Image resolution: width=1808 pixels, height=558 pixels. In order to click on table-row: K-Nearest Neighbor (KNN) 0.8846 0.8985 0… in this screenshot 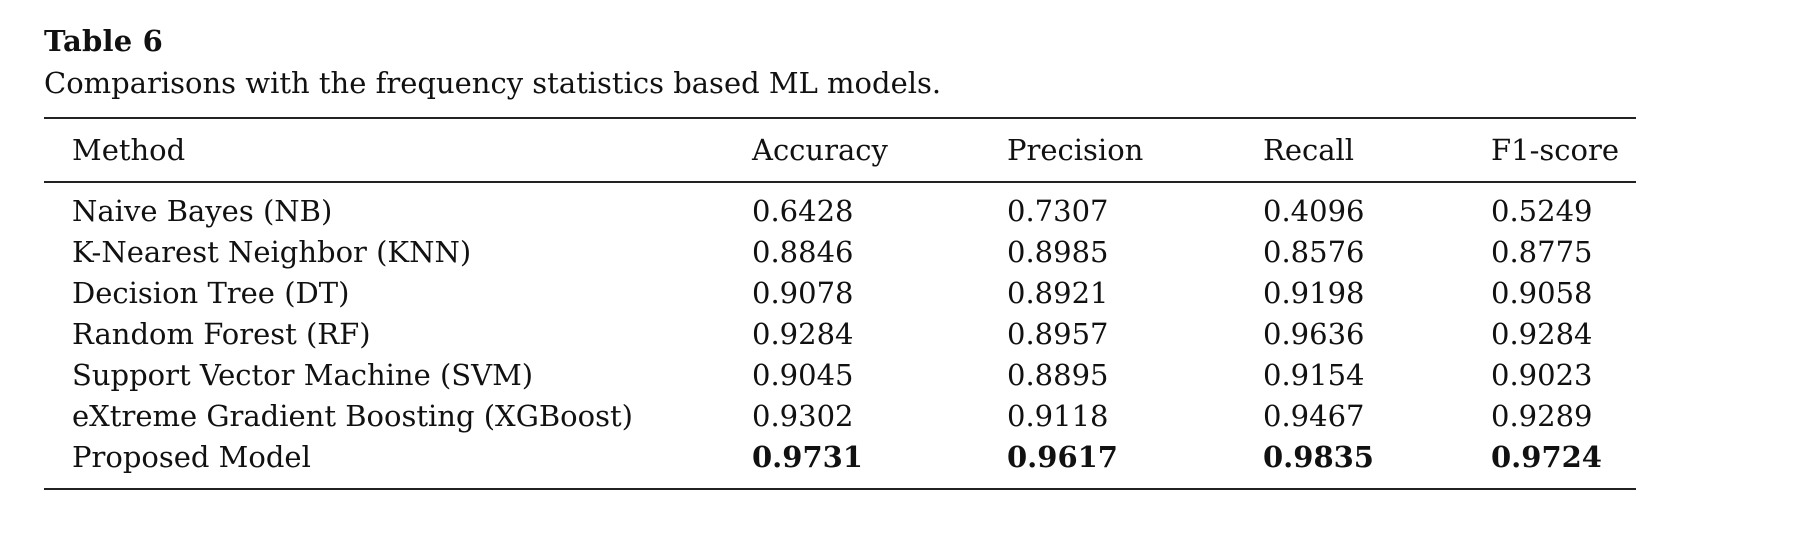, I will do `click(840, 252)`.